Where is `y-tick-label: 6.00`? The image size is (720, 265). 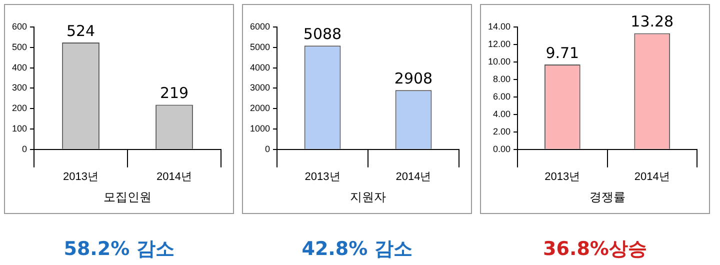
y-tick-label: 6.00 is located at coordinates (501, 96).